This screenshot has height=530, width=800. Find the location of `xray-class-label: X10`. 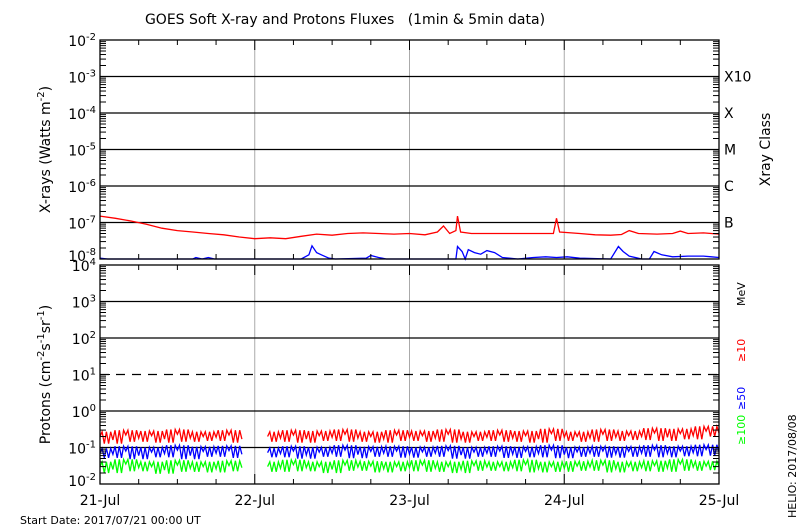

xray-class-label: X10 is located at coordinates (737, 78).